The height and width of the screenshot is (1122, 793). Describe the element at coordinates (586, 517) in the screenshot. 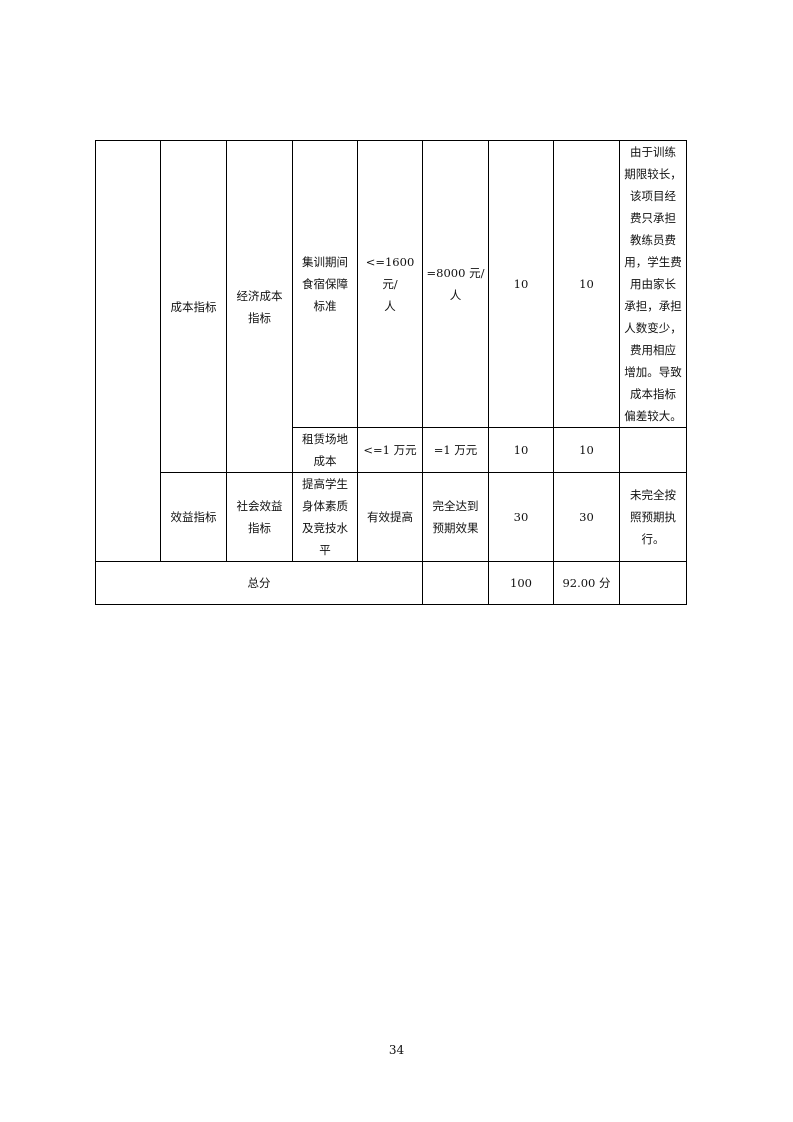

I see `score: 30` at that location.